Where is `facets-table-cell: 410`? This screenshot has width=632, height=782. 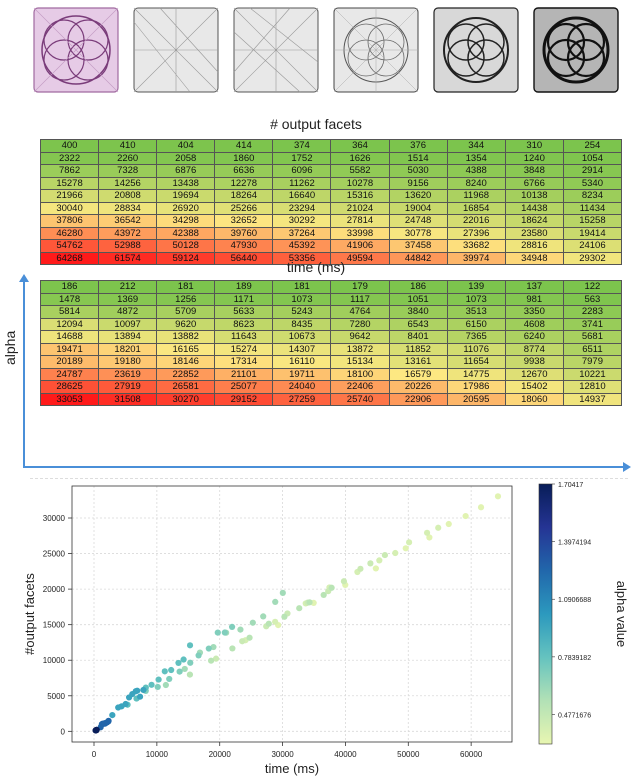
facets-table-cell: 410 is located at coordinates (128, 146).